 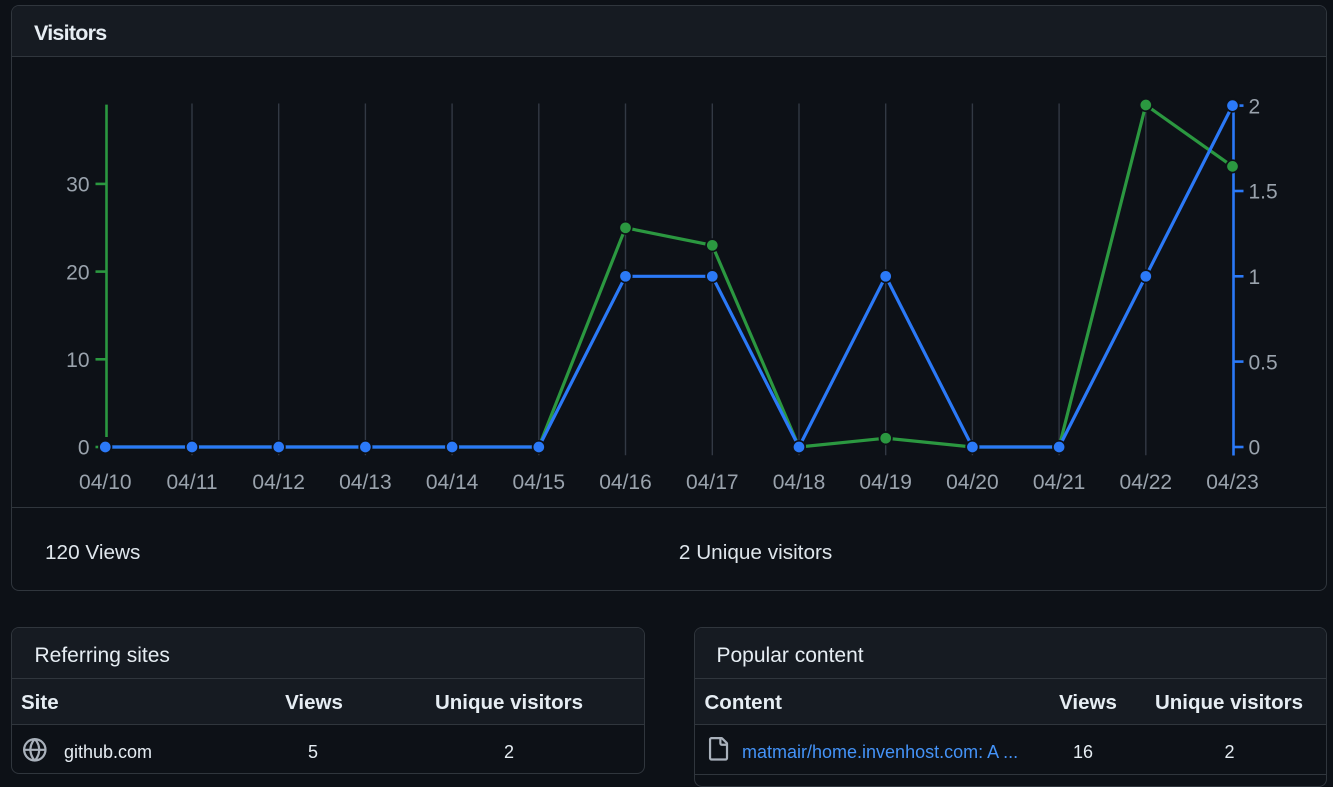 What do you see at coordinates (1255, 277) in the screenshot?
I see `svg-text: 1` at bounding box center [1255, 277].